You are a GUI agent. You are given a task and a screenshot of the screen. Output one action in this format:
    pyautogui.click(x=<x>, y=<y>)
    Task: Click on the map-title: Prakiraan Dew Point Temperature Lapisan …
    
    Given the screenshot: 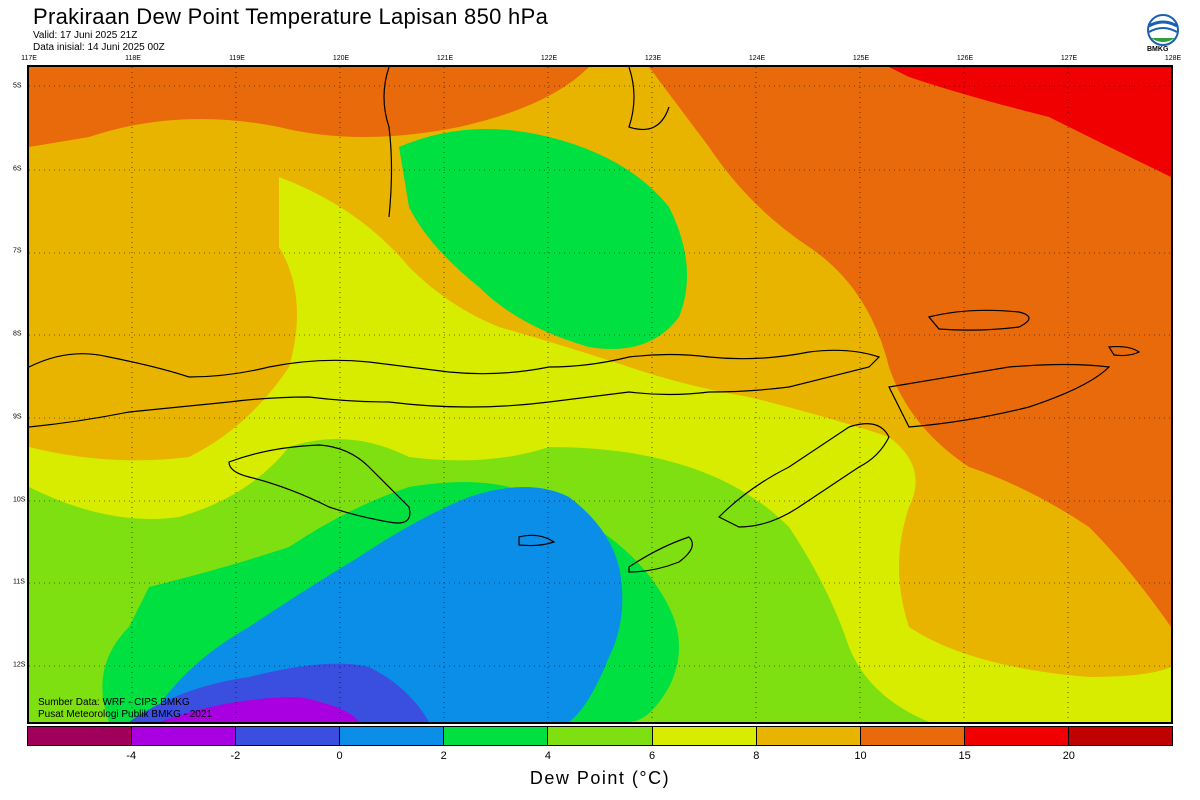 What is the action you would take?
    pyautogui.click(x=291, y=16)
    